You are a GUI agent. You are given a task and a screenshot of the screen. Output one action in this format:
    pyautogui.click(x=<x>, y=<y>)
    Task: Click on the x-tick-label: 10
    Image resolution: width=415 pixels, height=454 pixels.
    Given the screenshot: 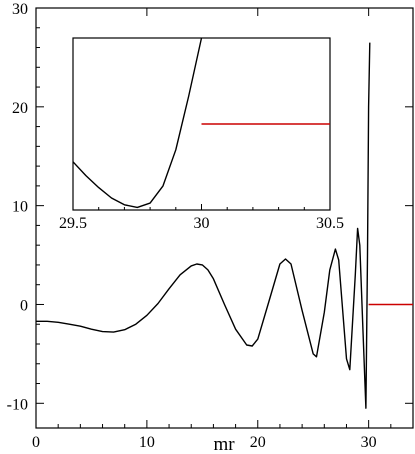 What is the action you would take?
    pyautogui.click(x=147, y=442)
    